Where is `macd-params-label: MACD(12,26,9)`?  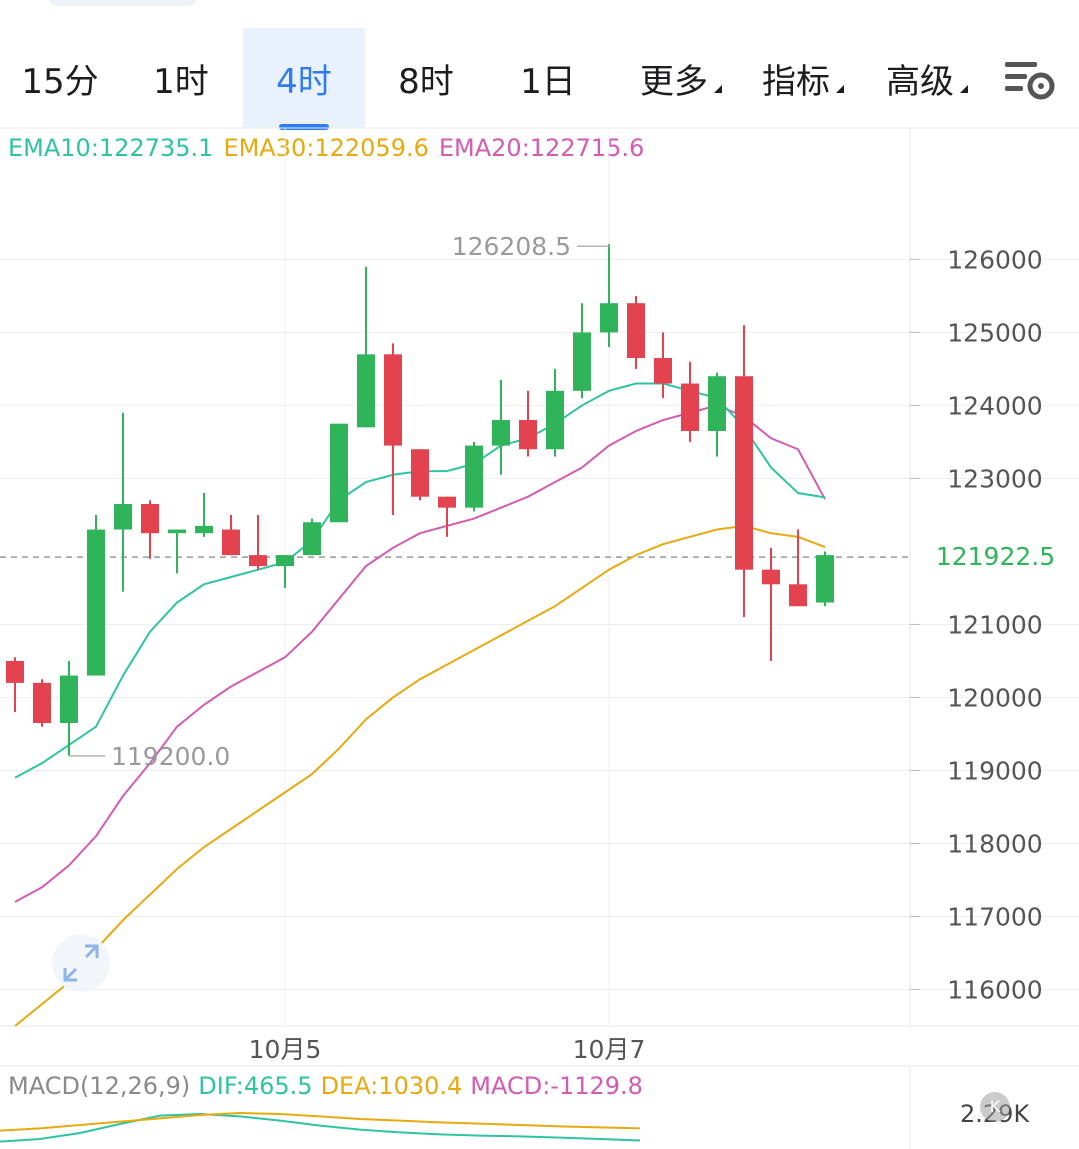 macd-params-label: MACD(12,26,9) is located at coordinates (99, 1086).